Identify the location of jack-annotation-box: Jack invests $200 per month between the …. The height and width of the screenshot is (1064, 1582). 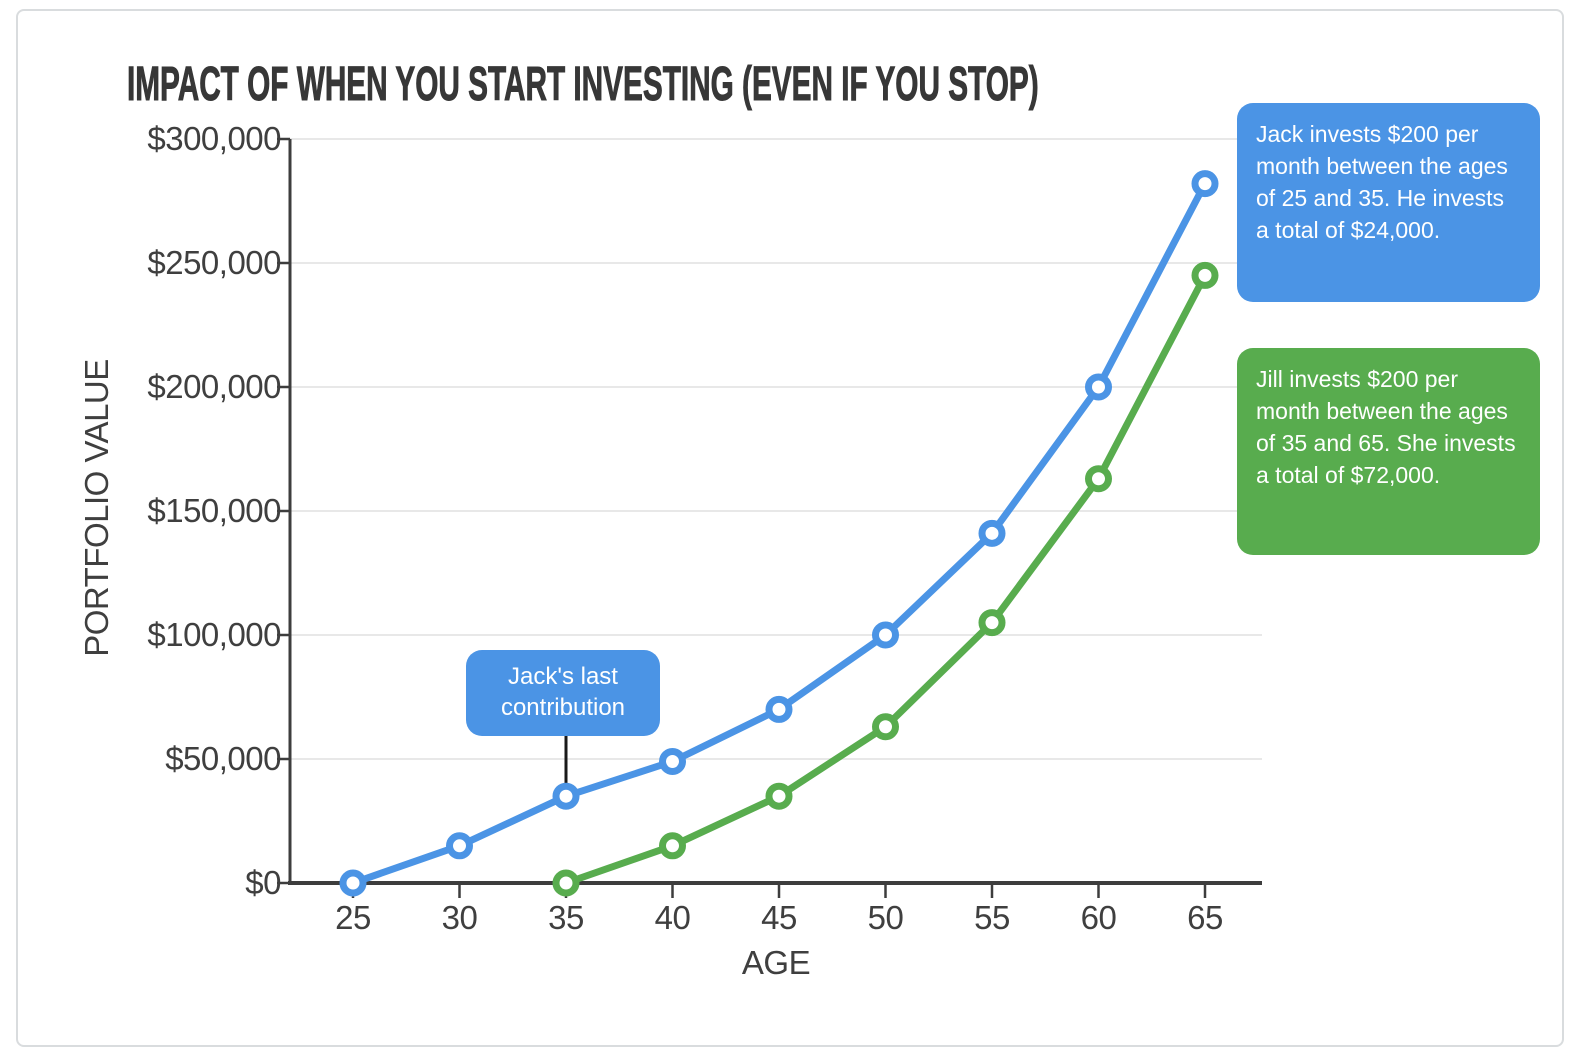
(1388, 202).